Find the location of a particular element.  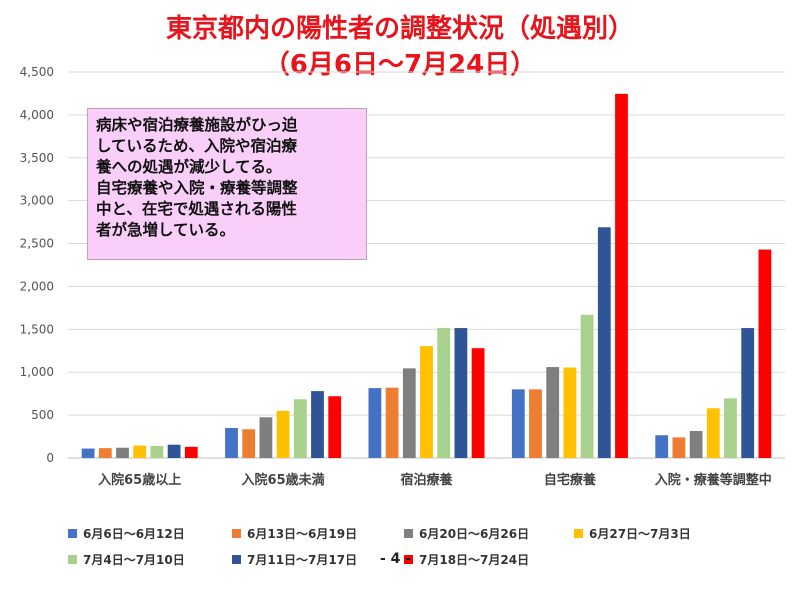

y-tick-label: 4,500 is located at coordinates (37, 72).